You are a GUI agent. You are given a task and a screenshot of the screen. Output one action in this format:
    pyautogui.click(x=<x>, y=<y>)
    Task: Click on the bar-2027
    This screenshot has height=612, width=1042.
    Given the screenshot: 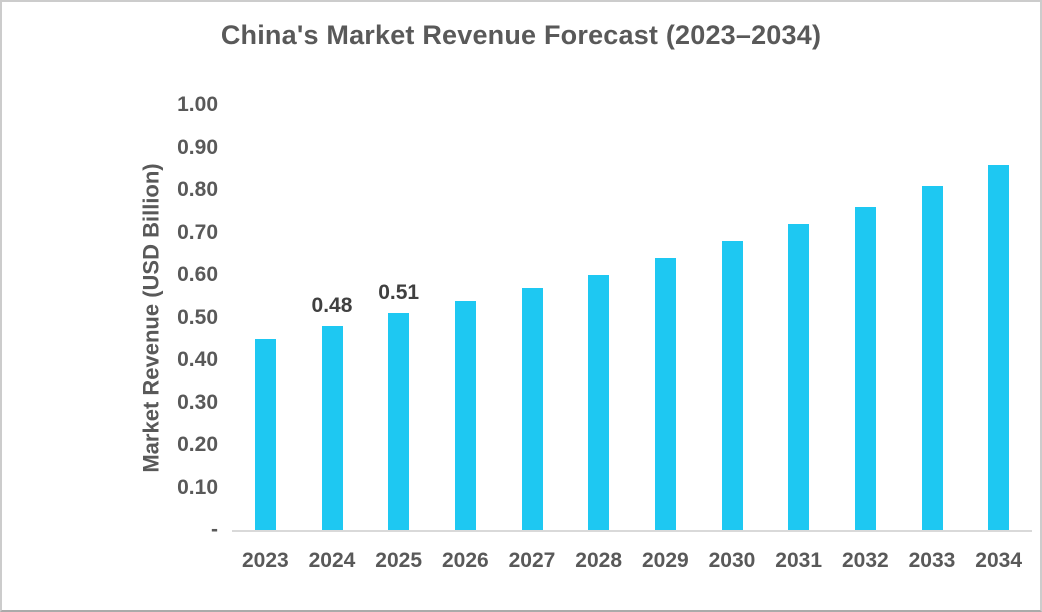 What is the action you would take?
    pyautogui.click(x=532, y=408)
    